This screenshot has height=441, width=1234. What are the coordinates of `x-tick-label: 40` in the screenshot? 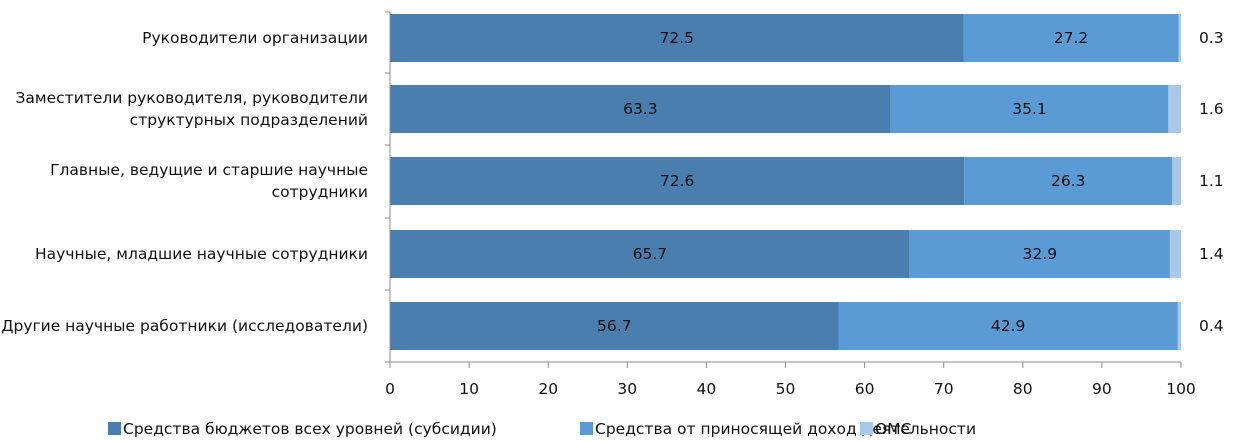 It's located at (707, 389).